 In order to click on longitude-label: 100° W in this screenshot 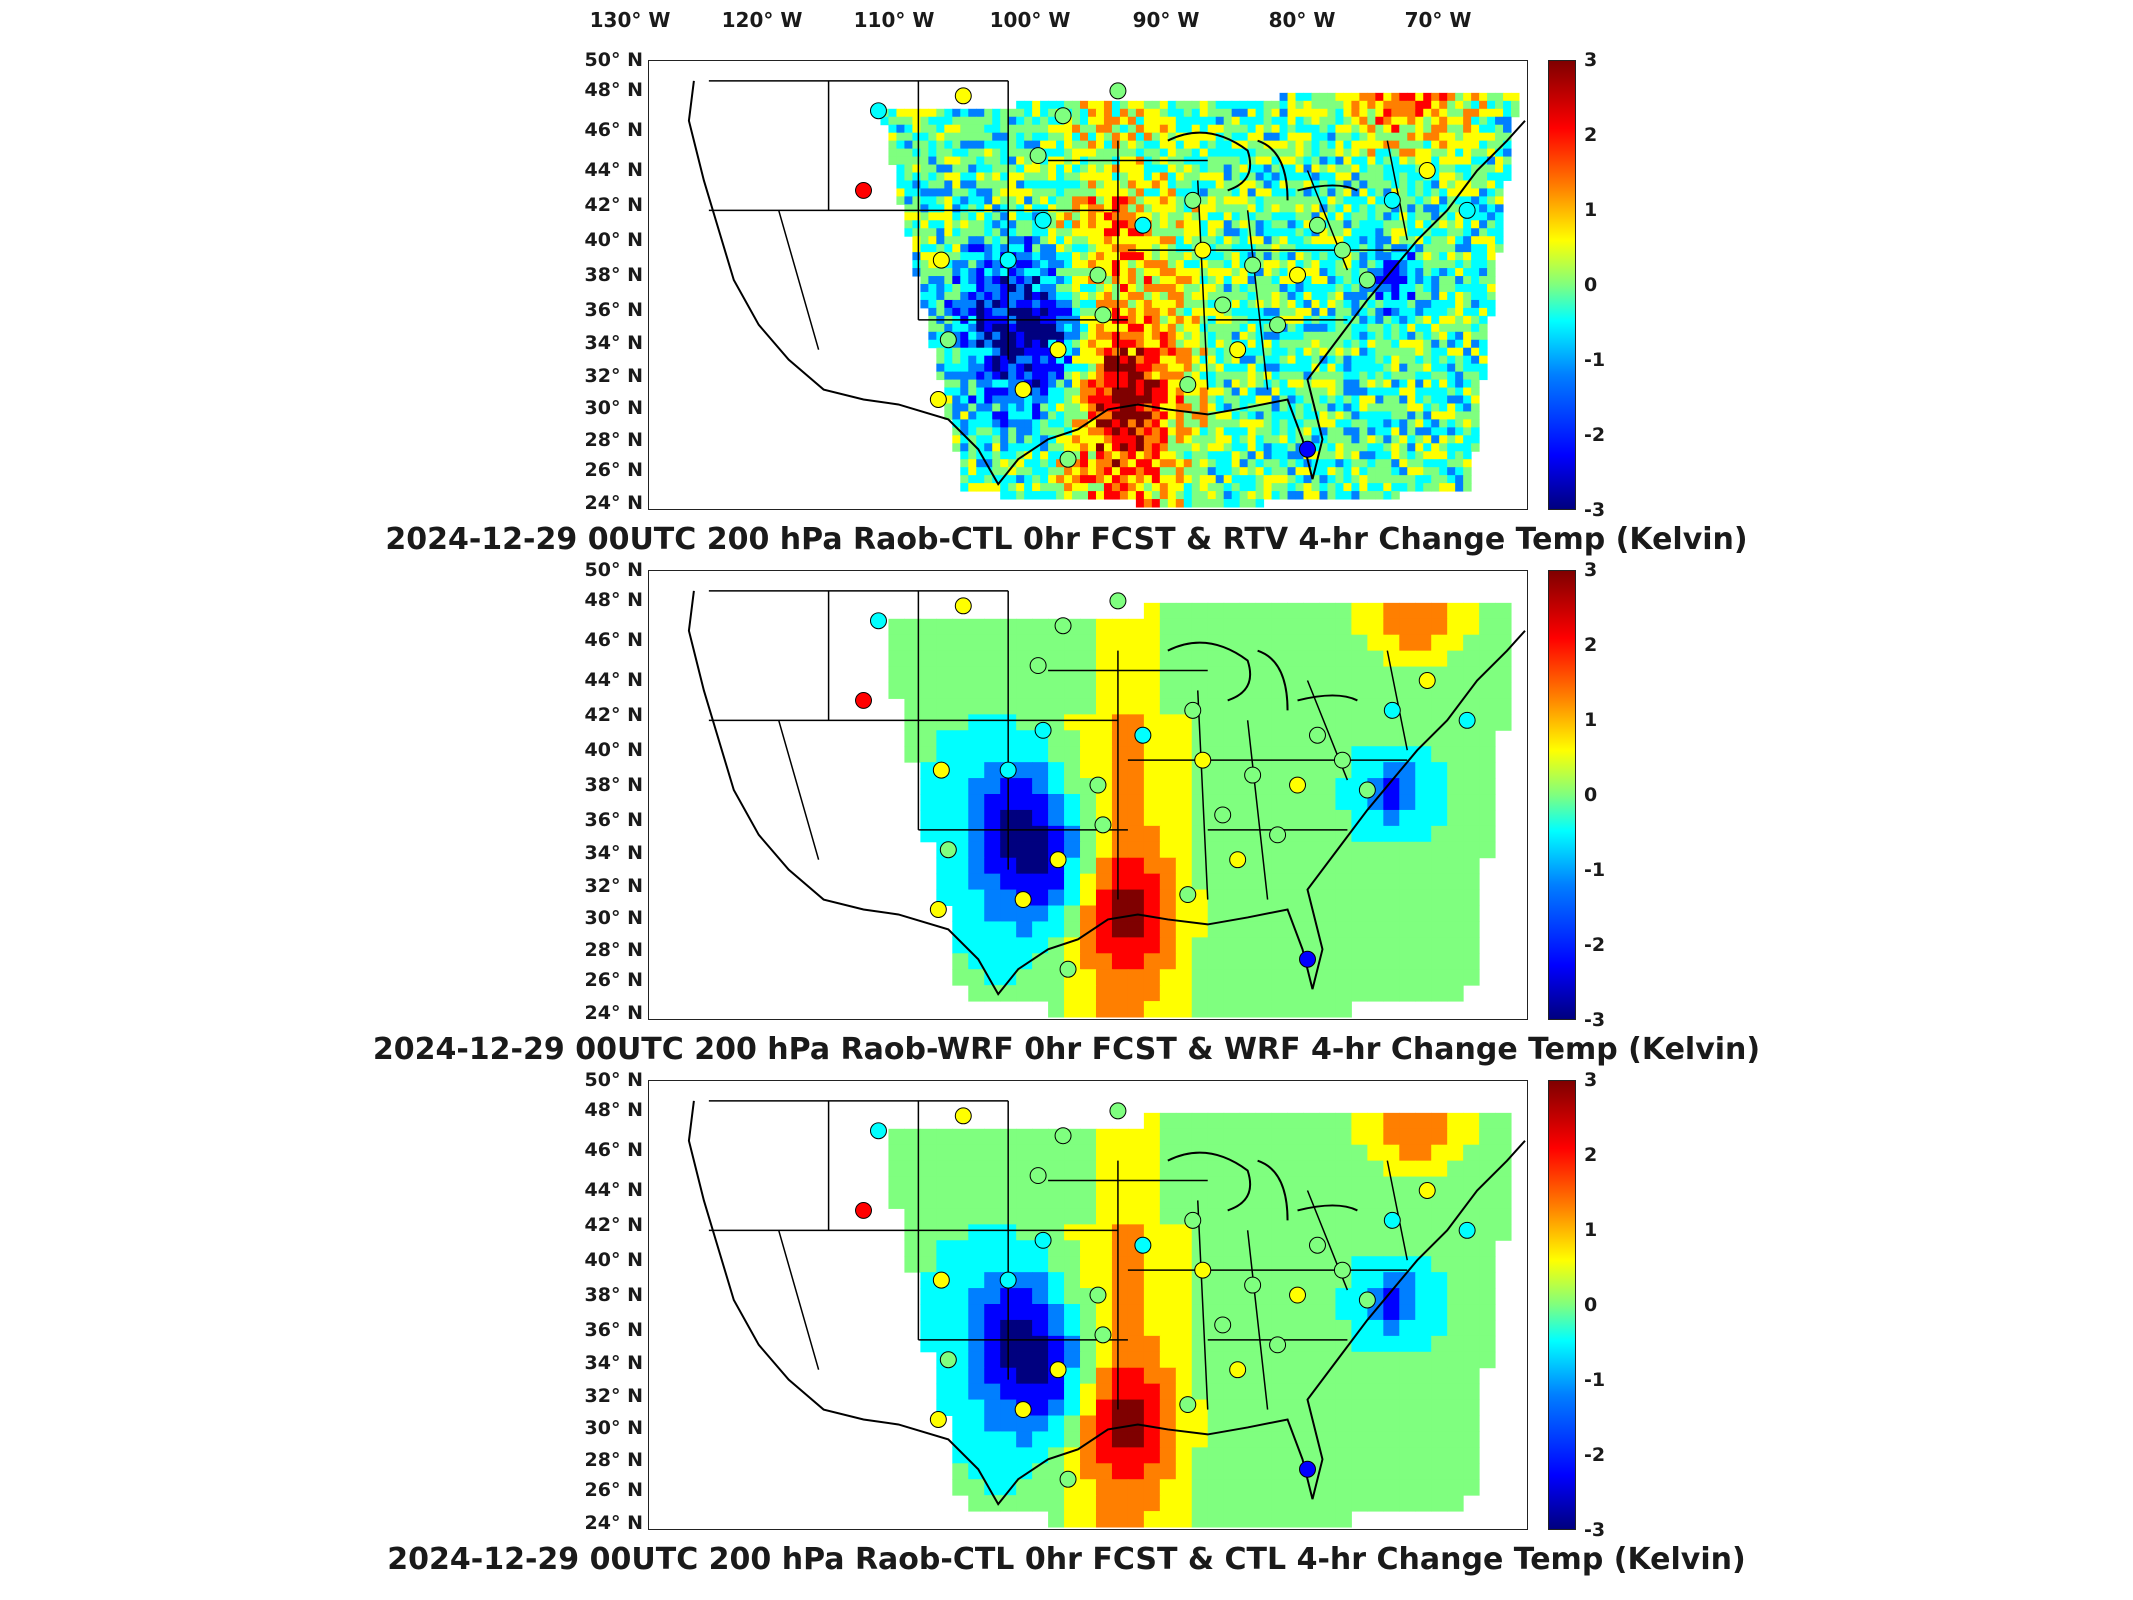, I will do `click(1030, 20)`.